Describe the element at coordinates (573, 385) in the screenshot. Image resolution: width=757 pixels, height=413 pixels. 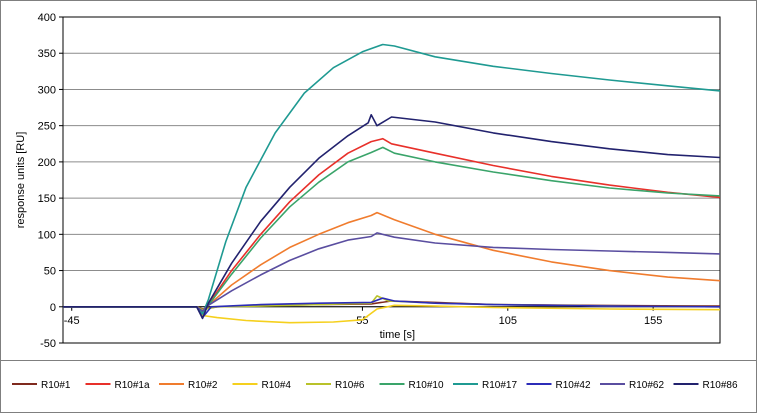
I see `legend-label: R10#42` at that location.